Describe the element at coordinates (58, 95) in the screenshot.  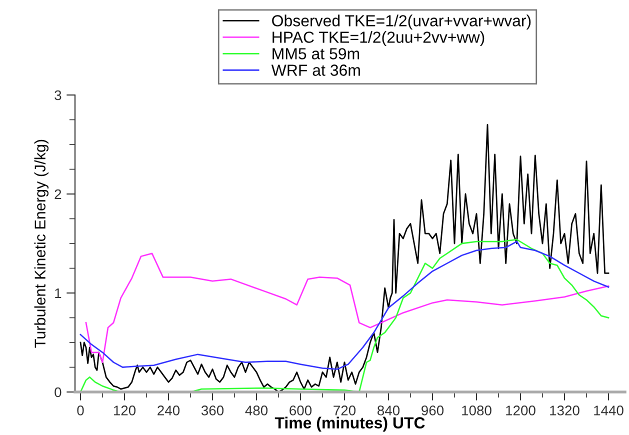
I see `y-tick-label: 3` at that location.